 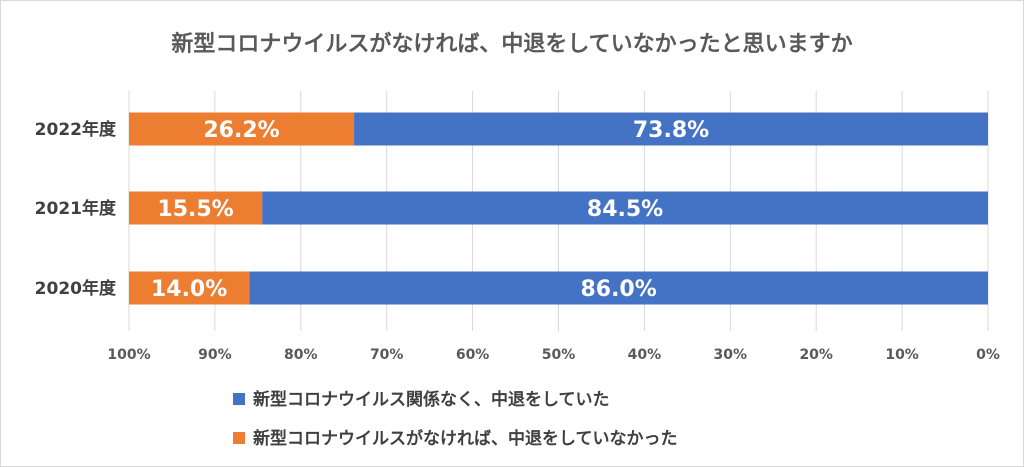 I want to click on data-label: 15.5%, so click(x=195, y=209).